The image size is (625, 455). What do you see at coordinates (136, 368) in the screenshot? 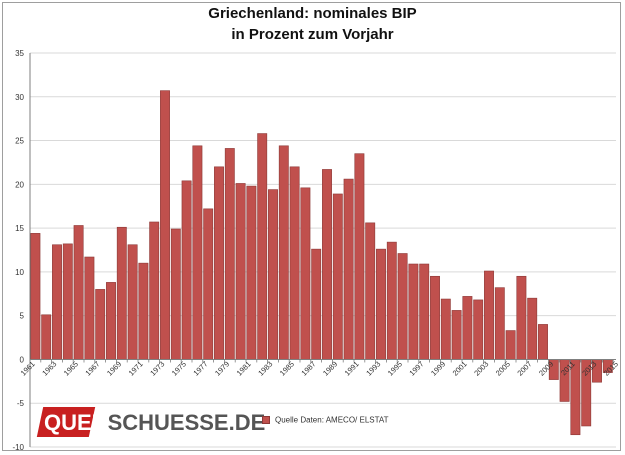
I see `x-tick-label: 1971` at bounding box center [136, 368].